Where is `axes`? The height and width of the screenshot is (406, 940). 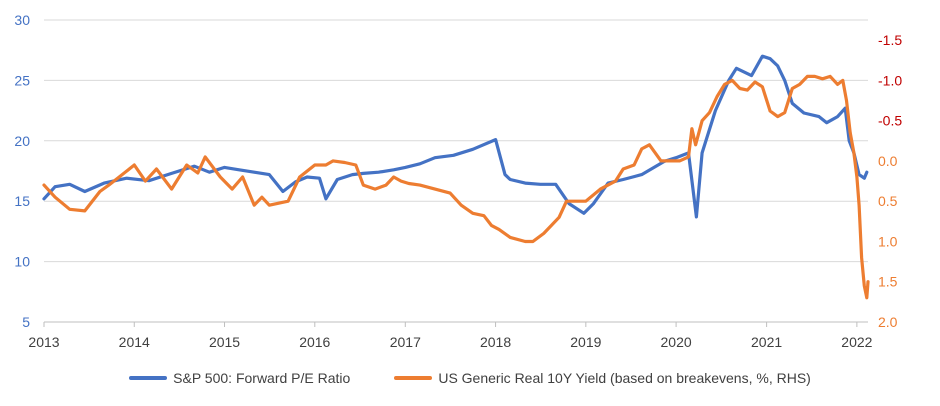
axes is located at coordinates (455, 324).